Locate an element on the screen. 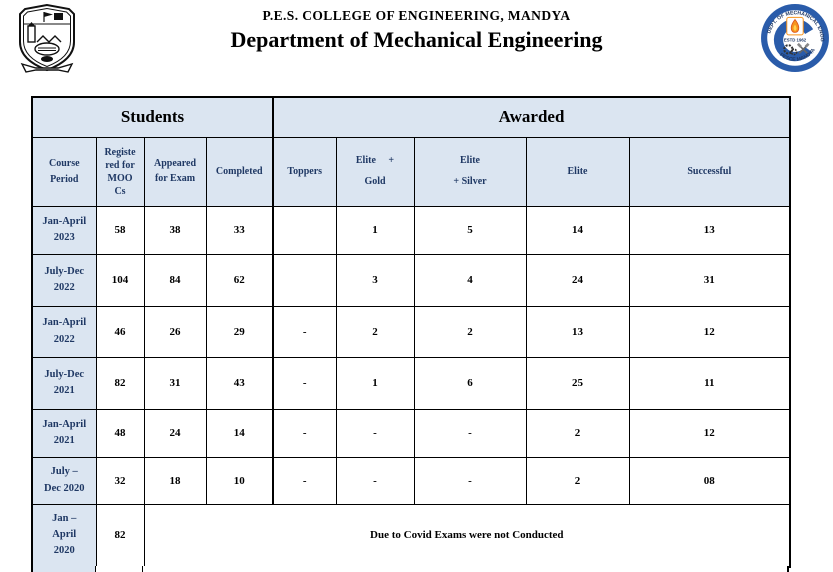 This screenshot has width=833, height=572. partial-merged-cell is located at coordinates (465, 569).